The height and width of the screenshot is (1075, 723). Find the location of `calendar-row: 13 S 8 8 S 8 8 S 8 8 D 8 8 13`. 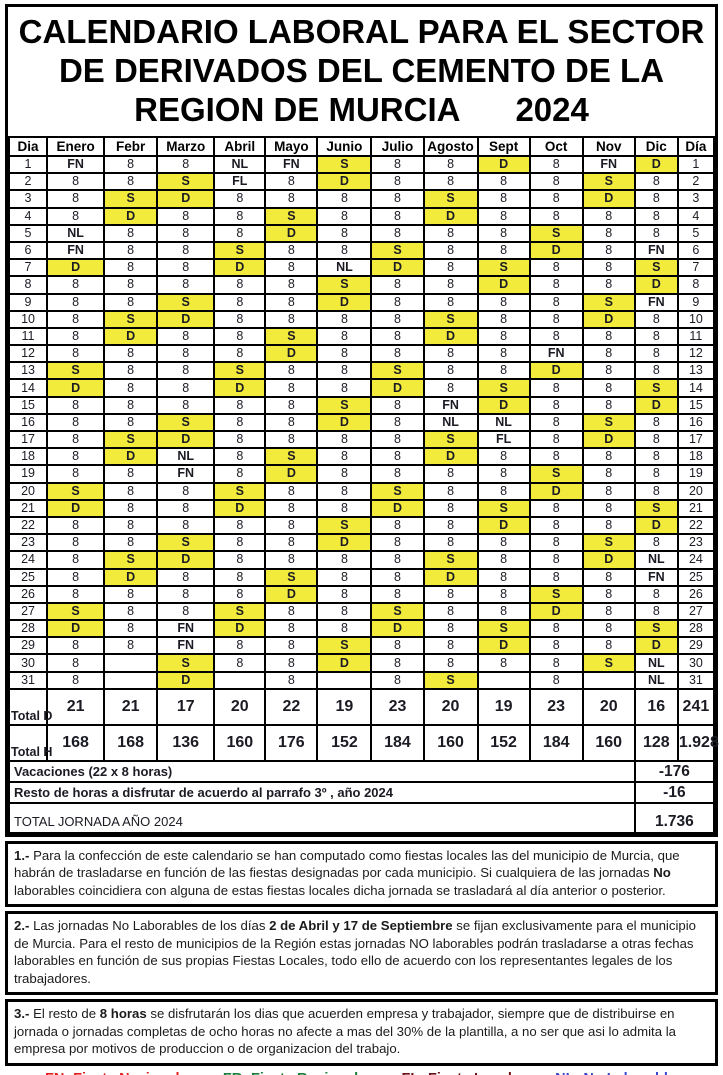

calendar-row: 13 S 8 8 S 8 8 S 8 8 D 8 8 13 is located at coordinates (361, 371).